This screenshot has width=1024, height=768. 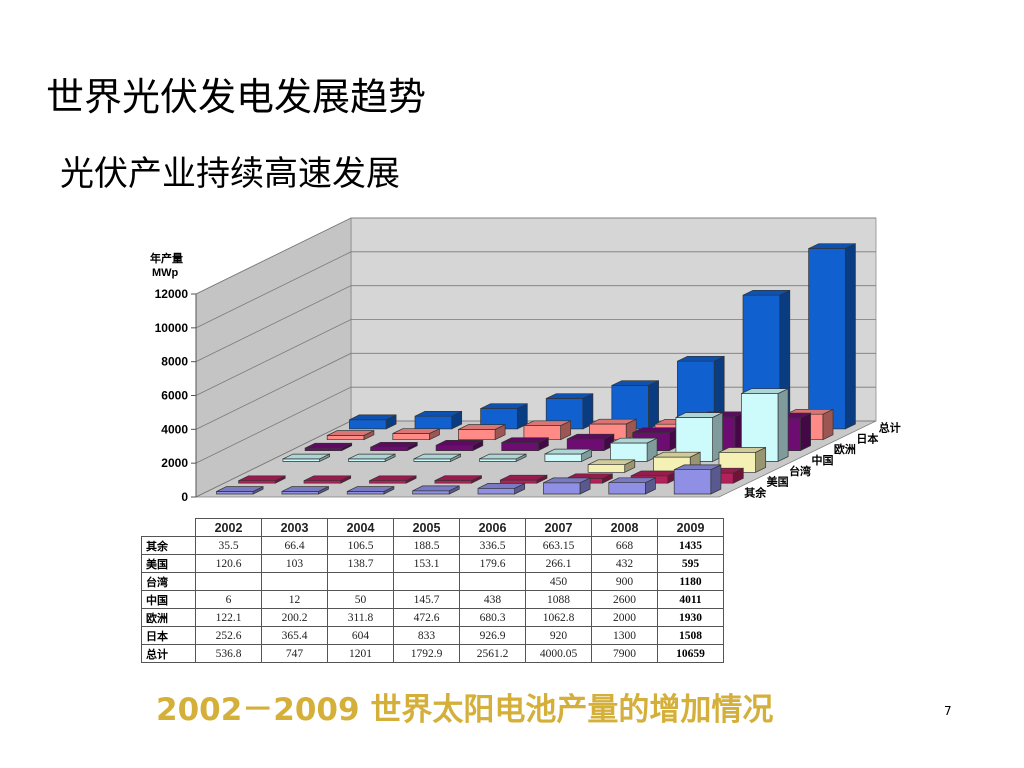 What do you see at coordinates (174, 396) in the screenshot?
I see `y-tick-label: 6000` at bounding box center [174, 396].